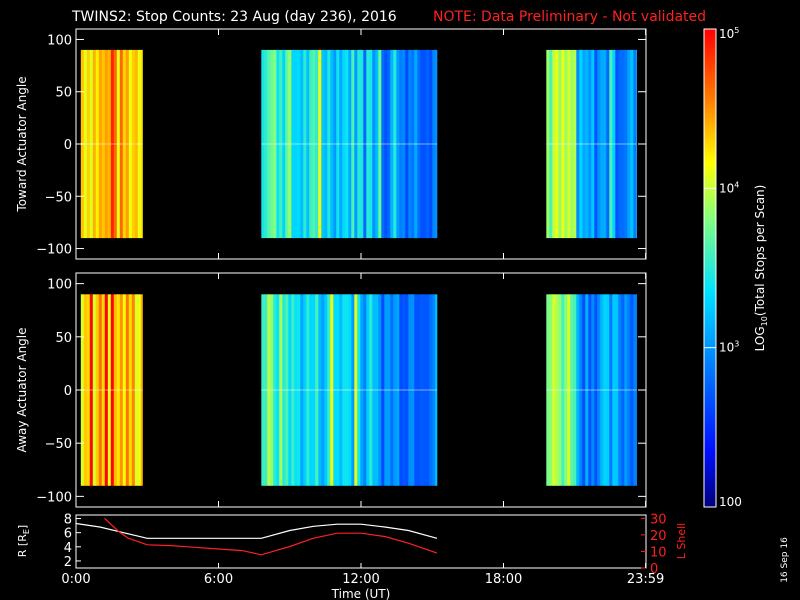 This screenshot has width=800, height=600. Describe the element at coordinates (271, 536) in the screenshot. I see `orbit-series-l-shell` at that location.